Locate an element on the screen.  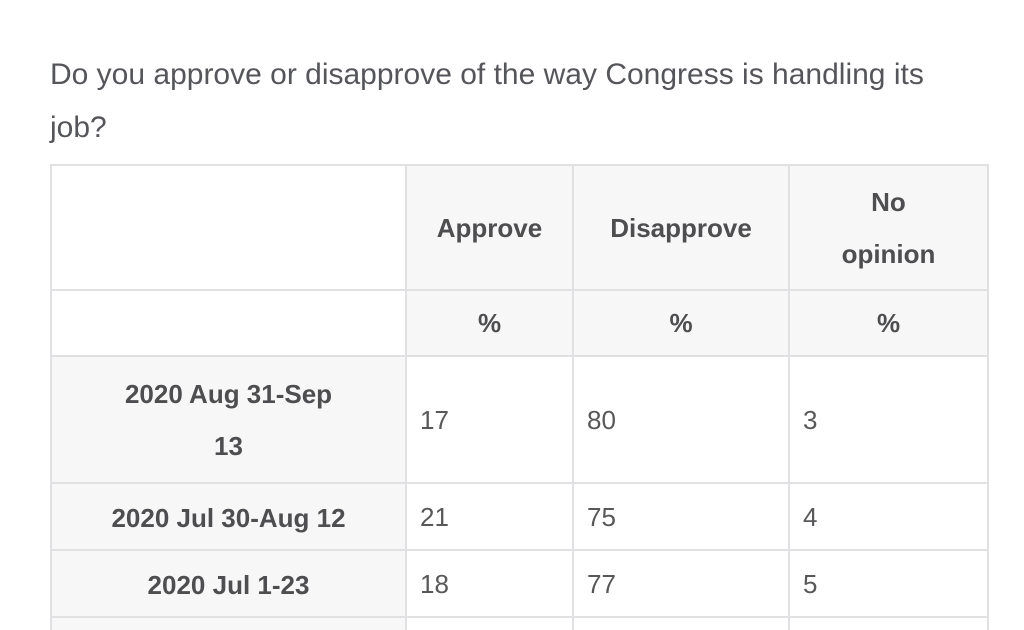
unit-cell-approve: % is located at coordinates (489, 323).